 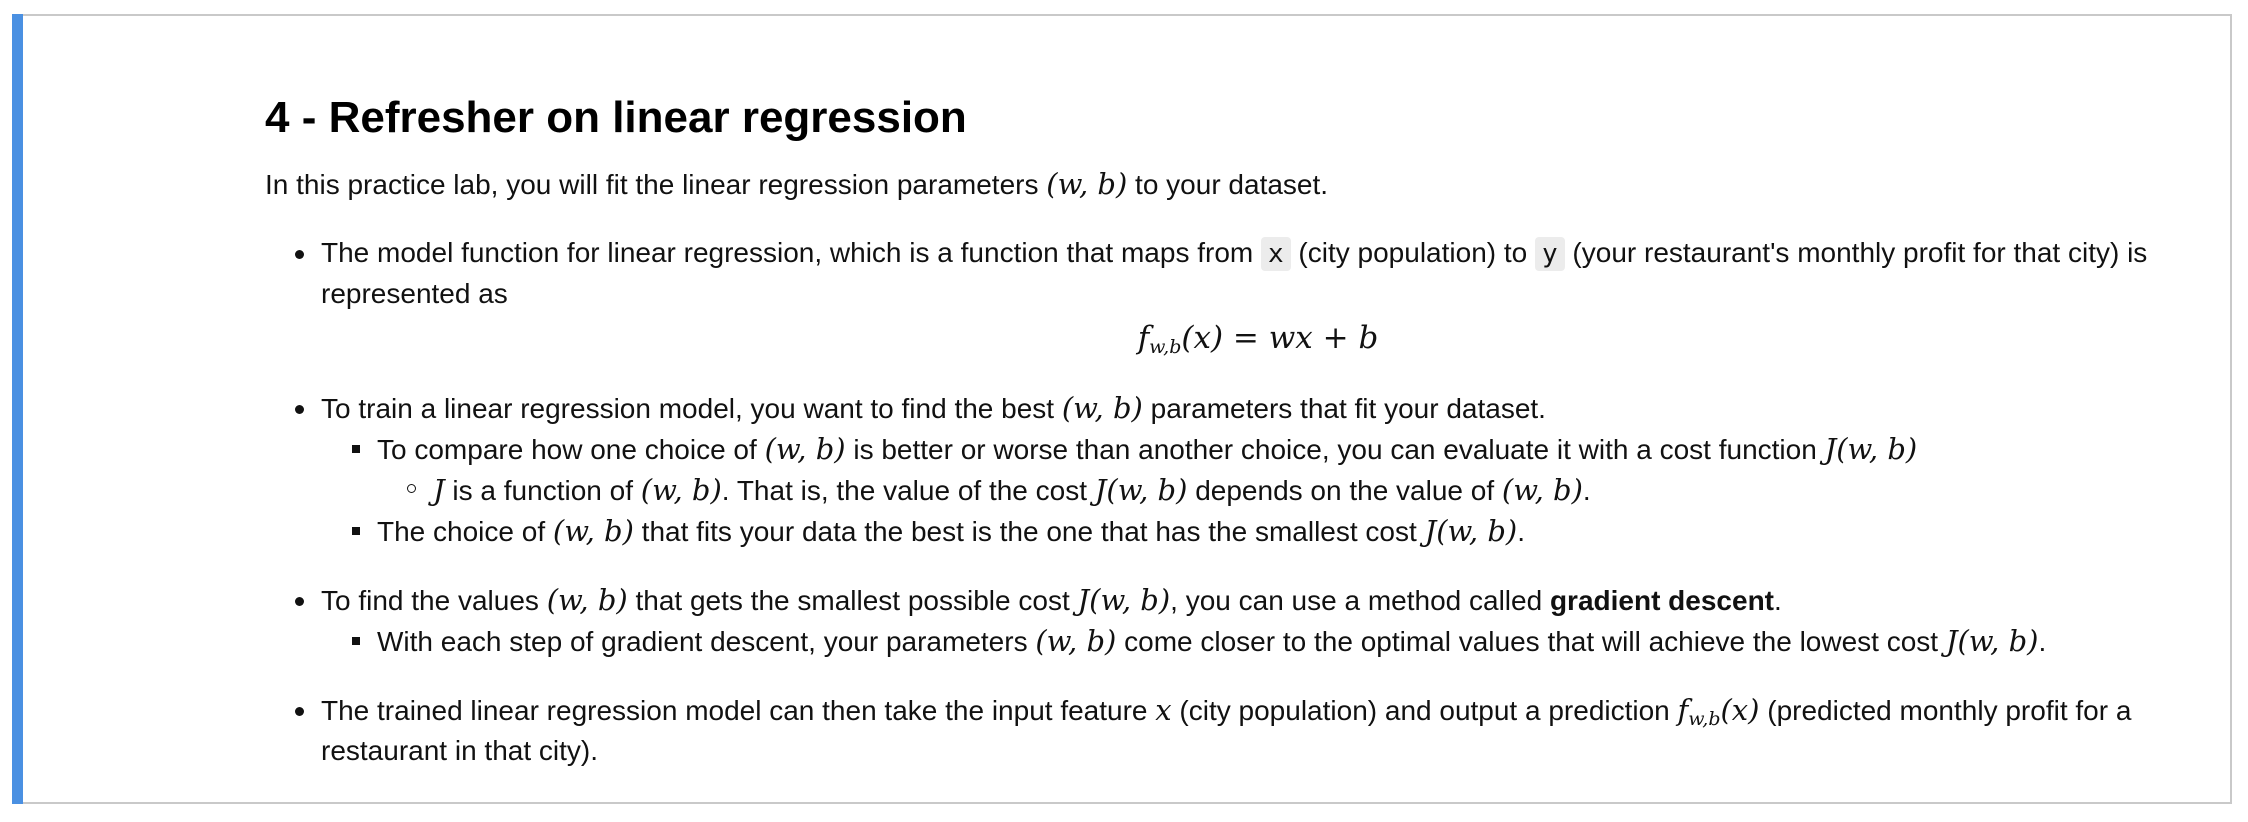 What do you see at coordinates (1163, 710) in the screenshot?
I see `math-x: x` at bounding box center [1163, 710].